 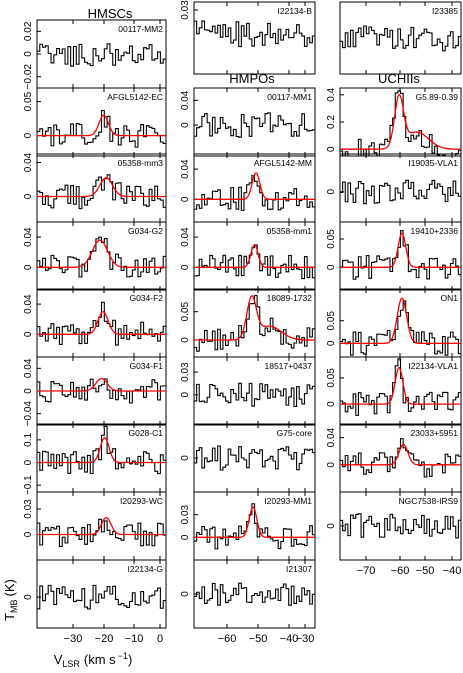 What do you see at coordinates (248, 323) in the screenshot?
I see `spectrum-panel: 0.05 0 18089-1732` at bounding box center [248, 323].